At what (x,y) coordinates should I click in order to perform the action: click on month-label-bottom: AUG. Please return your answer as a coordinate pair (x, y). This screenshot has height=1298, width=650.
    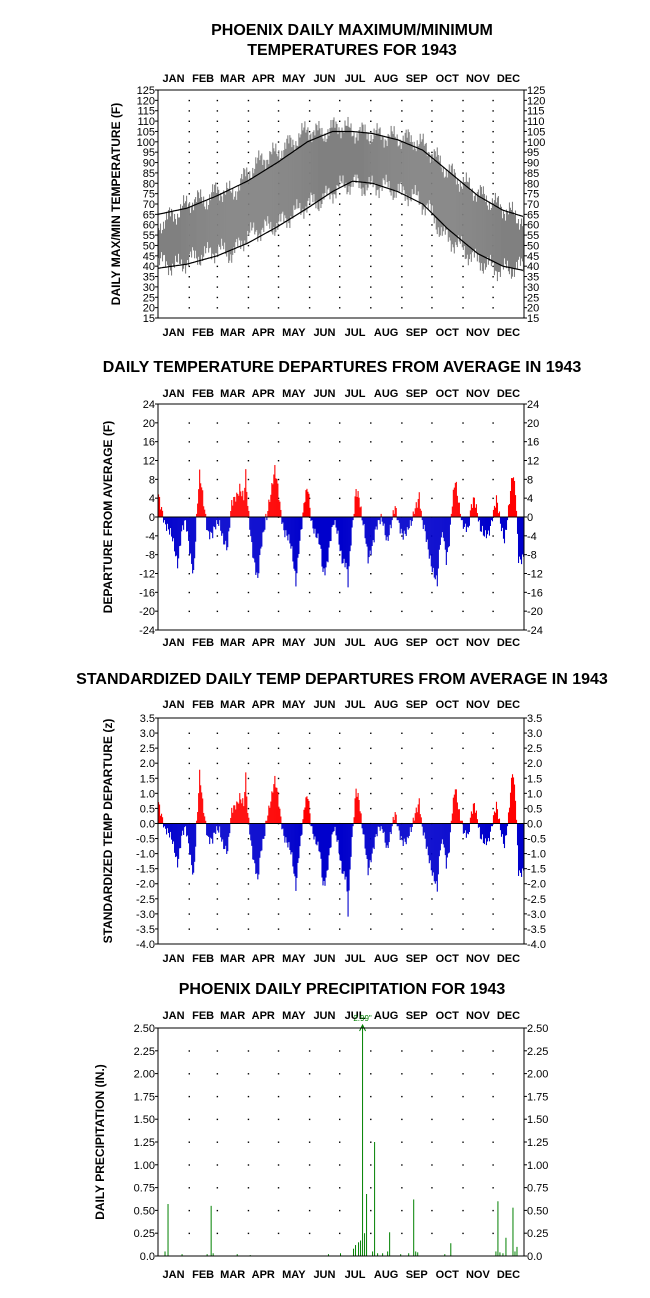
    Looking at the image, I should click on (386, 959).